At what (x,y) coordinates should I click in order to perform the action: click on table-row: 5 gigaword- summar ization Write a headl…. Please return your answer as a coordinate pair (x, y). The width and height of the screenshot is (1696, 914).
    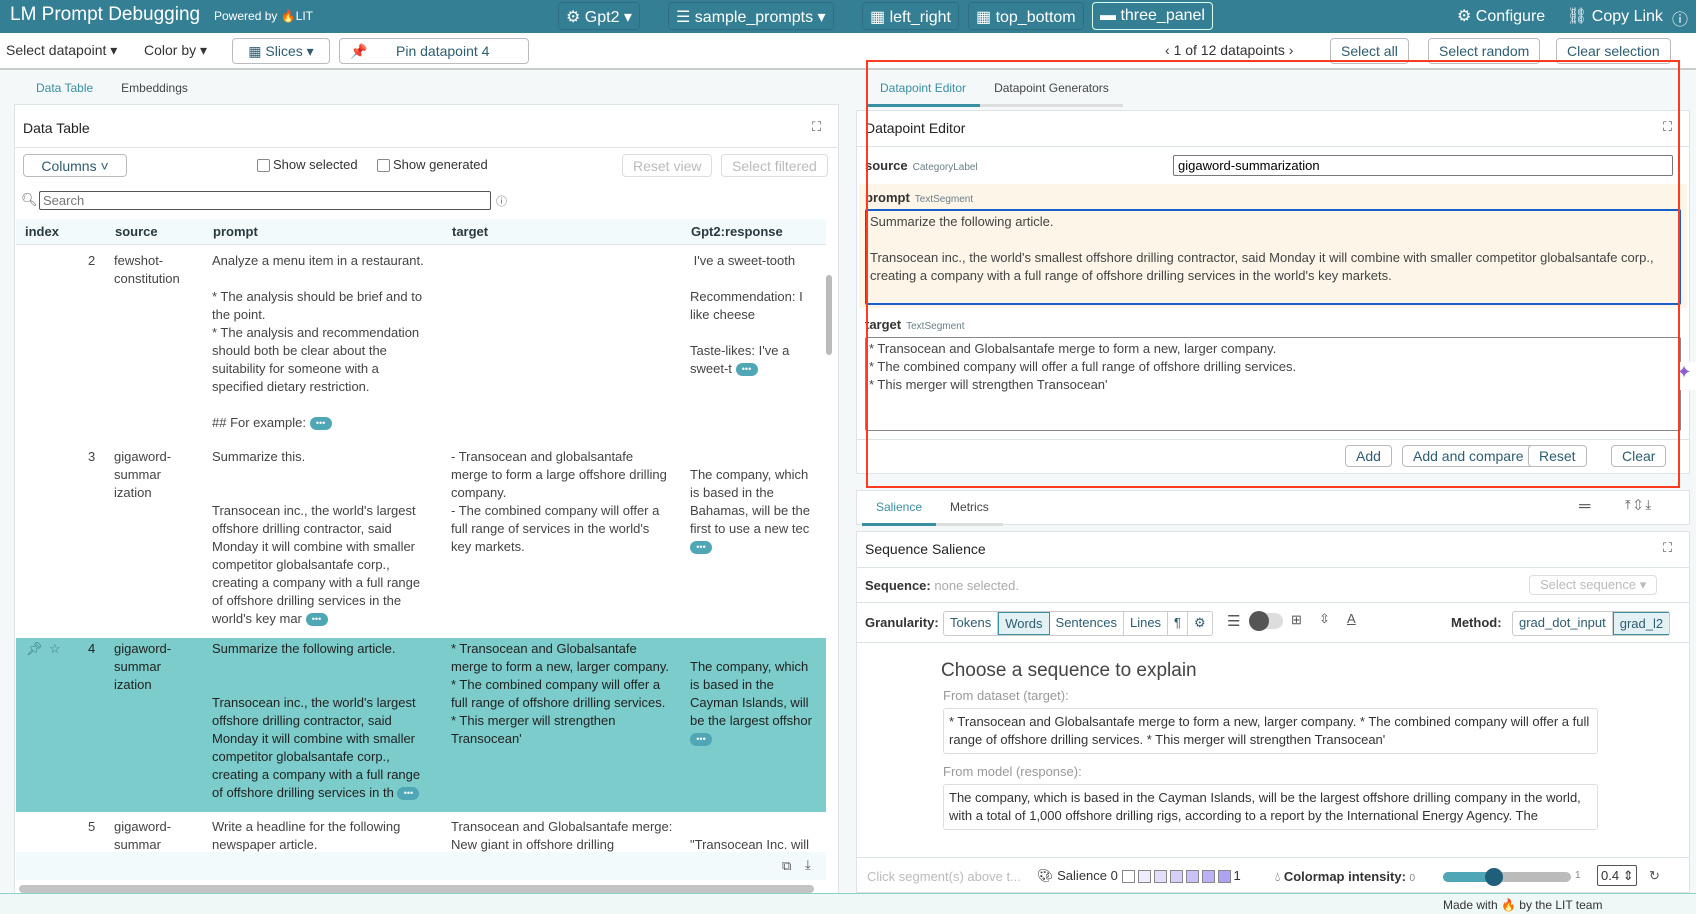
    Looking at the image, I should click on (421, 832).